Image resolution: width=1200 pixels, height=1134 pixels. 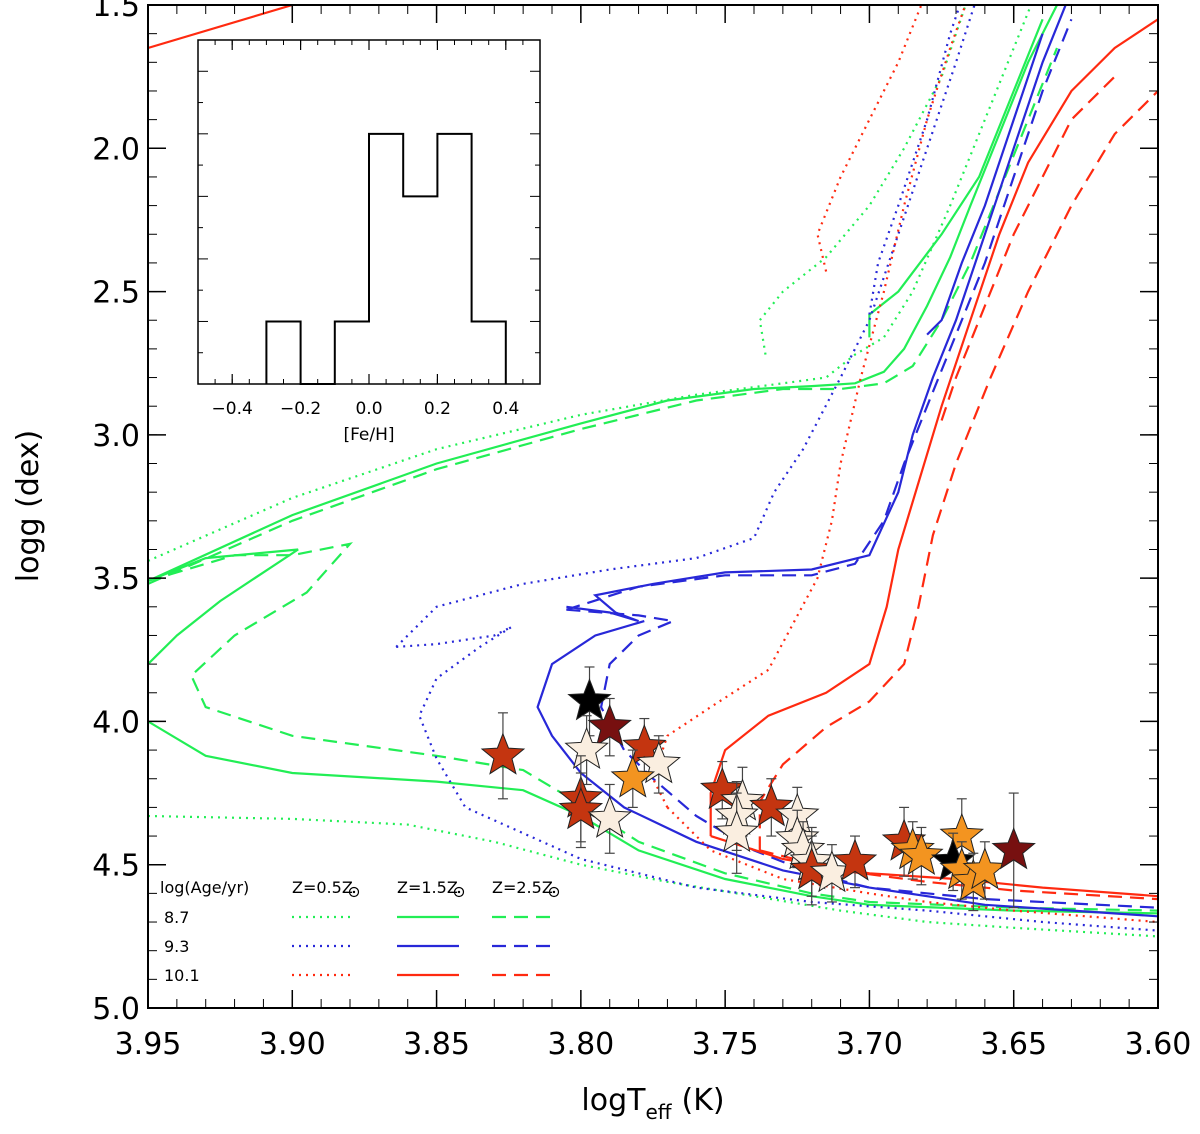 I want to click on x-tick-label-7: 3.60, so click(x=1158, y=1044).